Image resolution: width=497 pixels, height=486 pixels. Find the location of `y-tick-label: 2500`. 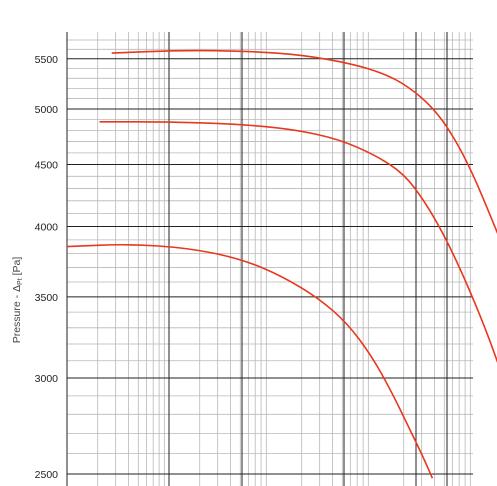

y-tick-label: 2500 is located at coordinates (47, 475).